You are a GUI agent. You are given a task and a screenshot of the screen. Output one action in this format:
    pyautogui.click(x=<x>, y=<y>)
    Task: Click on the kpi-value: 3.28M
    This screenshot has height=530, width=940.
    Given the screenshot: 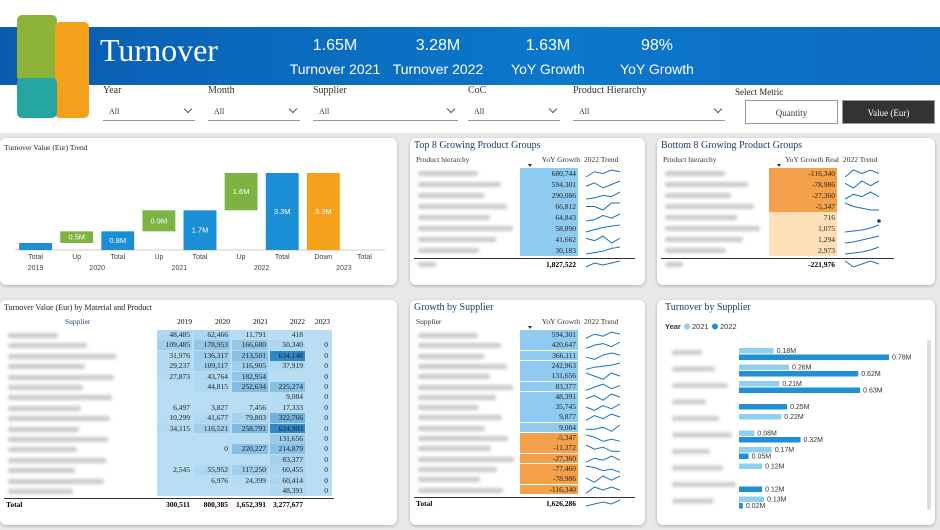 What is the action you would take?
    pyautogui.click(x=438, y=45)
    